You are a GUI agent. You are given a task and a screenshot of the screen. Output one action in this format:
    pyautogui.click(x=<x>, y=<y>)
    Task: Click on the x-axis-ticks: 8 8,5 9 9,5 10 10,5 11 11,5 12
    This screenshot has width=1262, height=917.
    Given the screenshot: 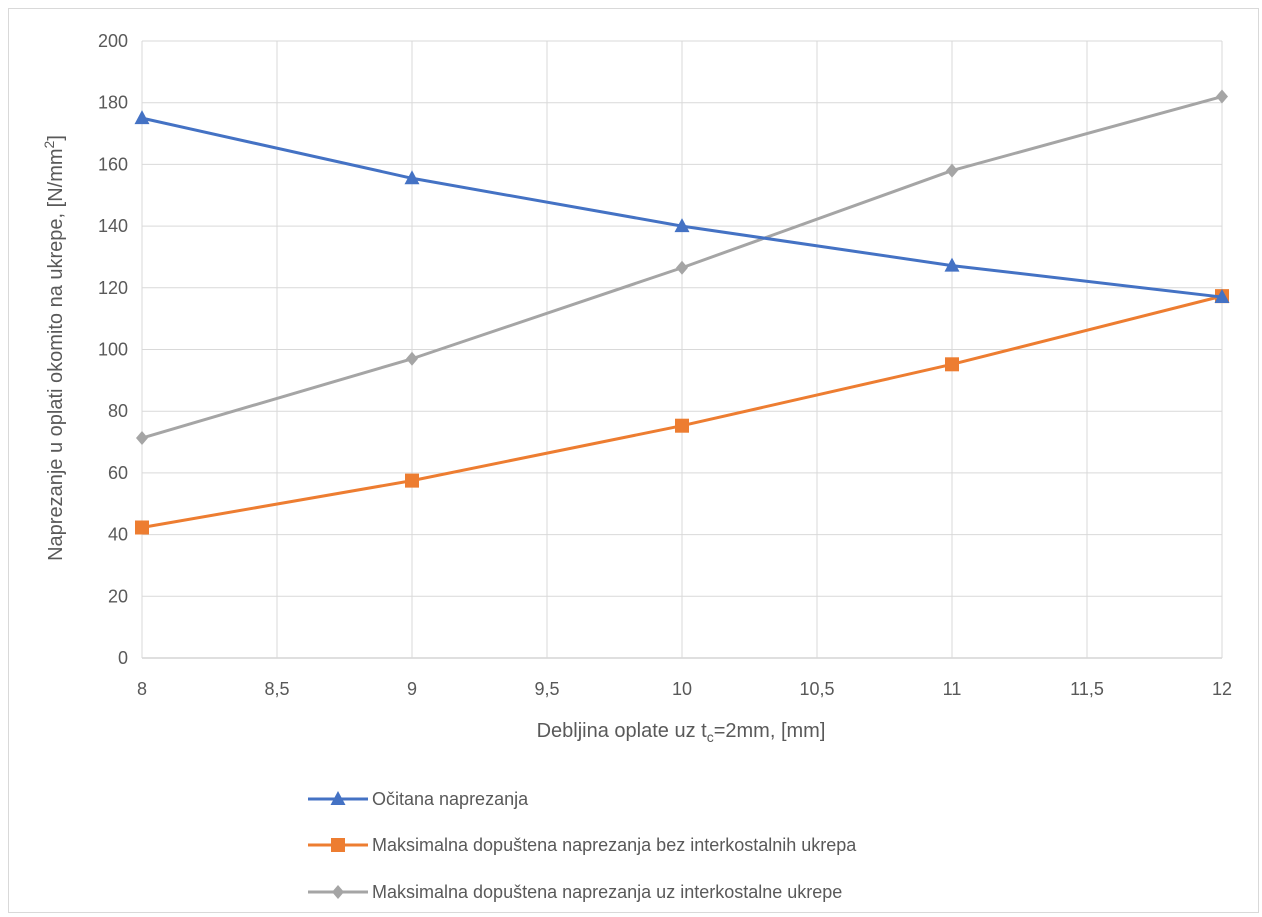 What is the action you would take?
    pyautogui.click(x=684, y=689)
    